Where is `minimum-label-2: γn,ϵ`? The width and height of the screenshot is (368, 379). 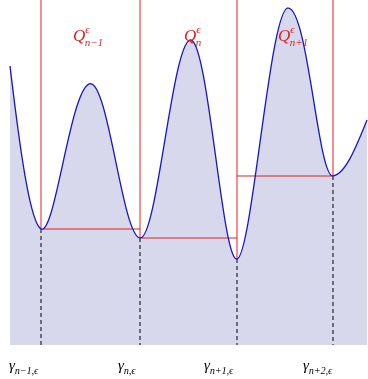 minimum-label-2: γn,ϵ is located at coordinates (127, 367).